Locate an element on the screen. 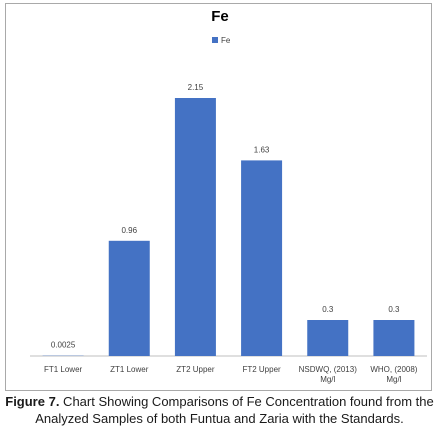 This screenshot has height=432, width=439. x-tick-label-2: ZT1 Lower is located at coordinates (129, 369).